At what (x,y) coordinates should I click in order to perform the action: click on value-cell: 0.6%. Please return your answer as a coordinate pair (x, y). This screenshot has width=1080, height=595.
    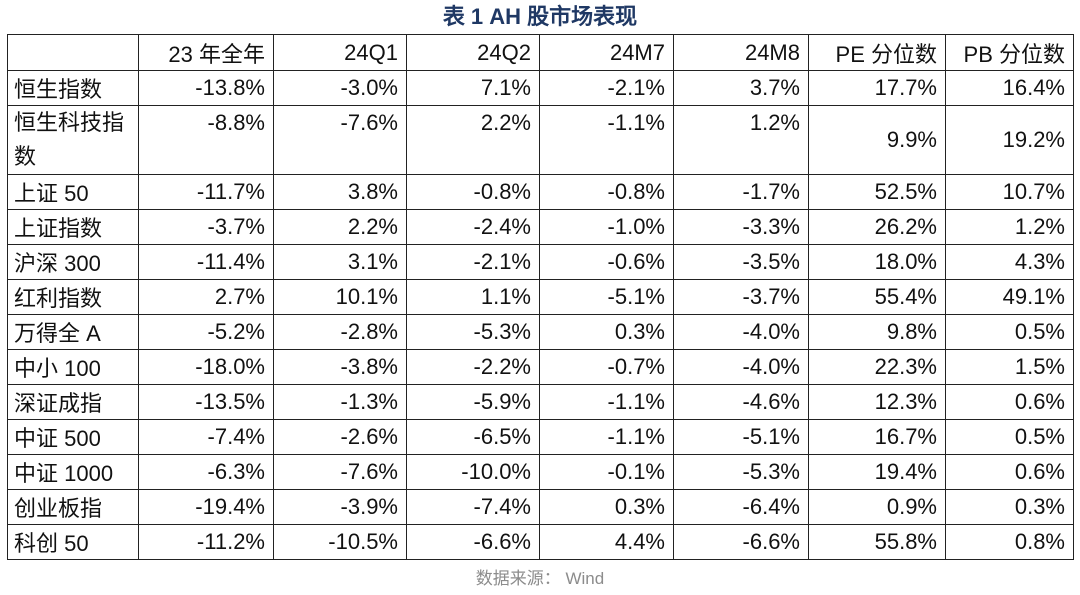
    Looking at the image, I should click on (1009, 472).